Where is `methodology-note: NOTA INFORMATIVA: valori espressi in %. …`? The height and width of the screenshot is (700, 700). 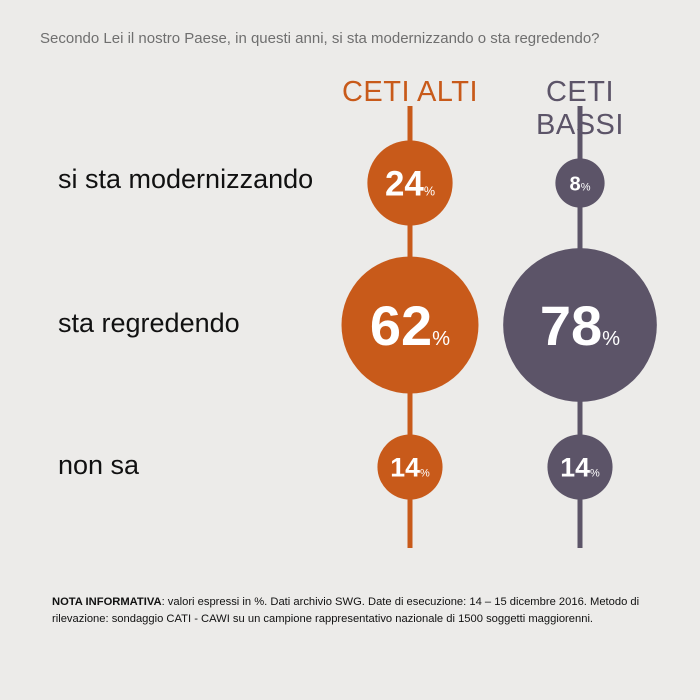
methodology-note: NOTA INFORMATIVA: valori espressi in %. … is located at coordinates (357, 611).